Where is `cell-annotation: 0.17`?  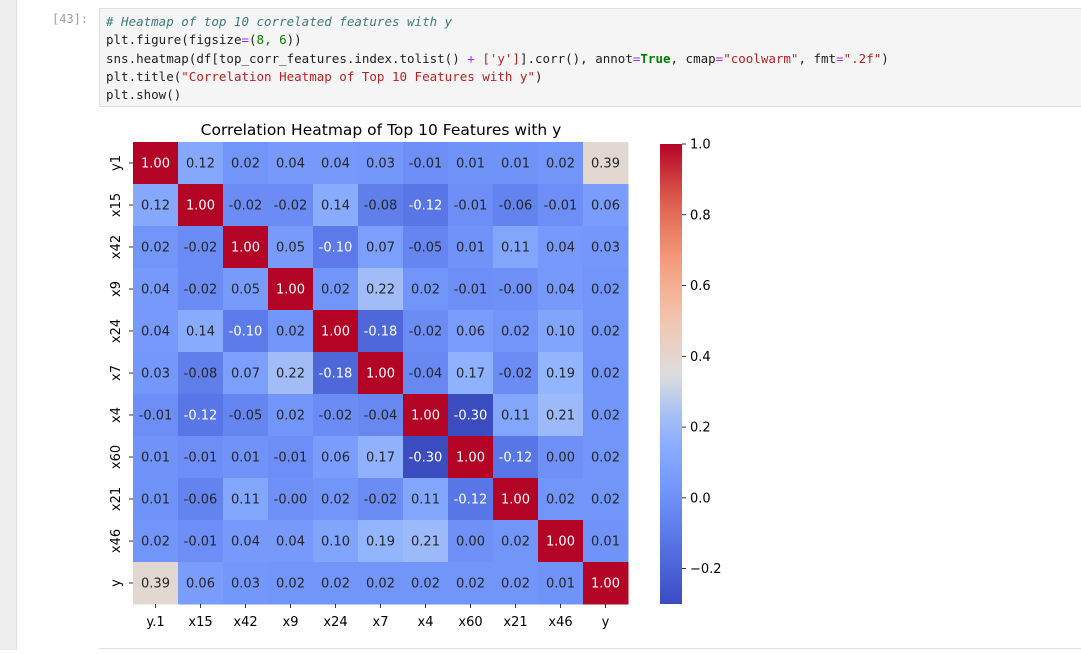
cell-annotation: 0.17 is located at coordinates (470, 374).